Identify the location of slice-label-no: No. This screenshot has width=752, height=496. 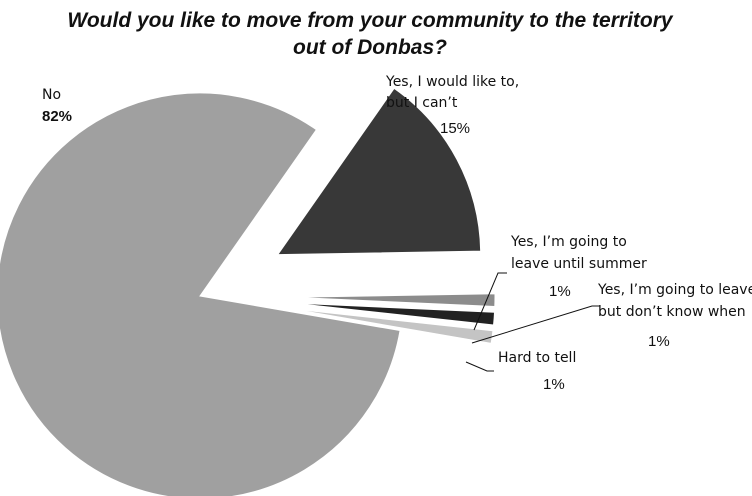
(51, 95).